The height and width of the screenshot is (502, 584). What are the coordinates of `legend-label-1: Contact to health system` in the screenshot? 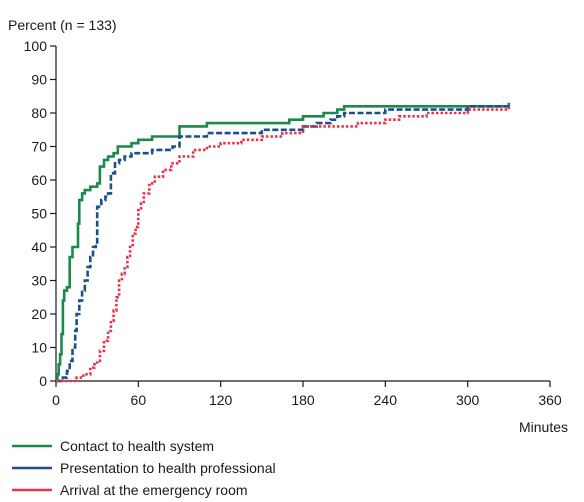 It's located at (137, 446).